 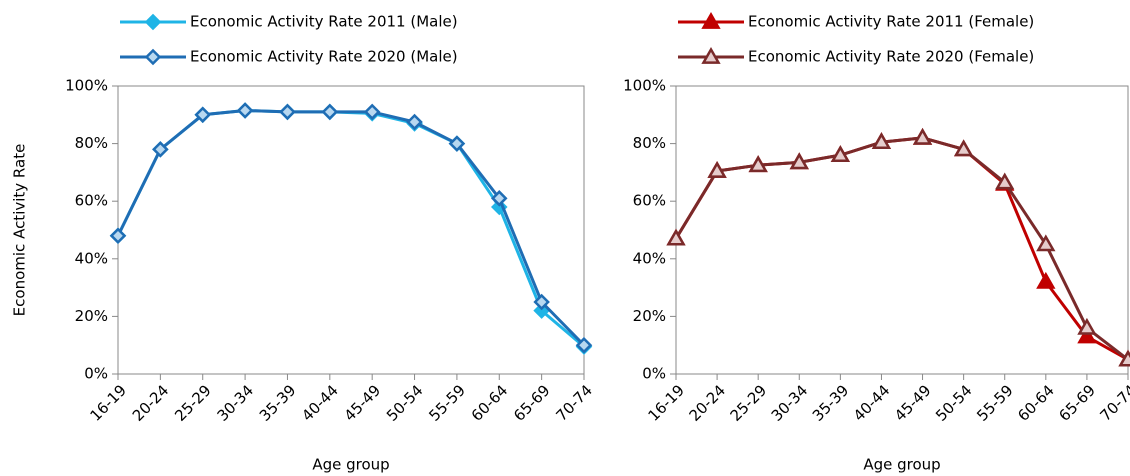 I want to click on y-axis-label: Economic Activity Rate, so click(x=20, y=230).